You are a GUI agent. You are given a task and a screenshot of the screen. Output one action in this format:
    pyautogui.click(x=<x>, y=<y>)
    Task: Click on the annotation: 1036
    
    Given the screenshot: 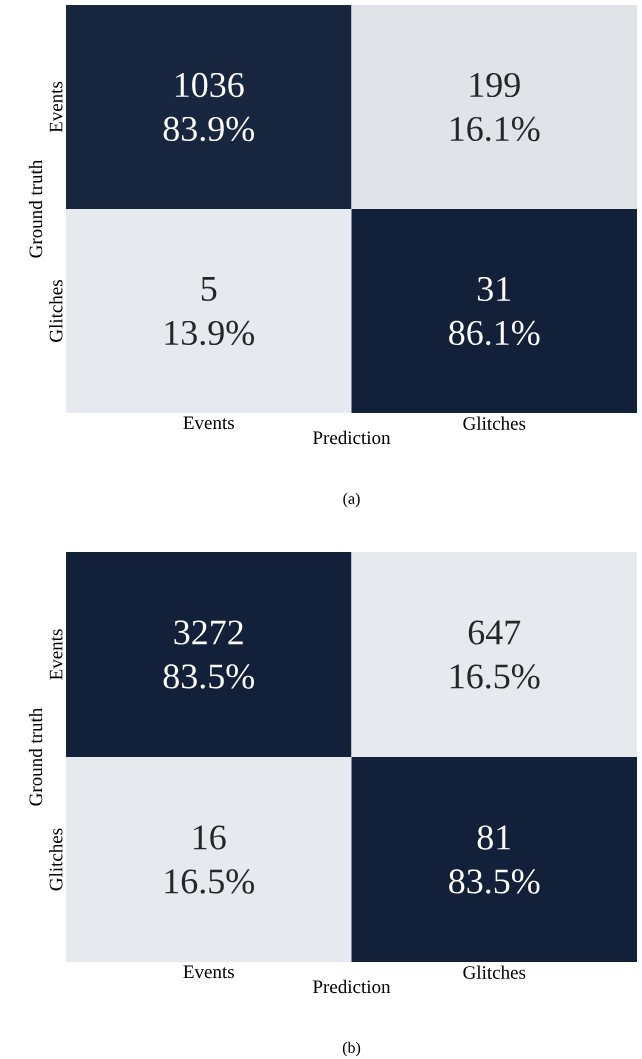 What is the action you would take?
    pyautogui.click(x=209, y=85)
    